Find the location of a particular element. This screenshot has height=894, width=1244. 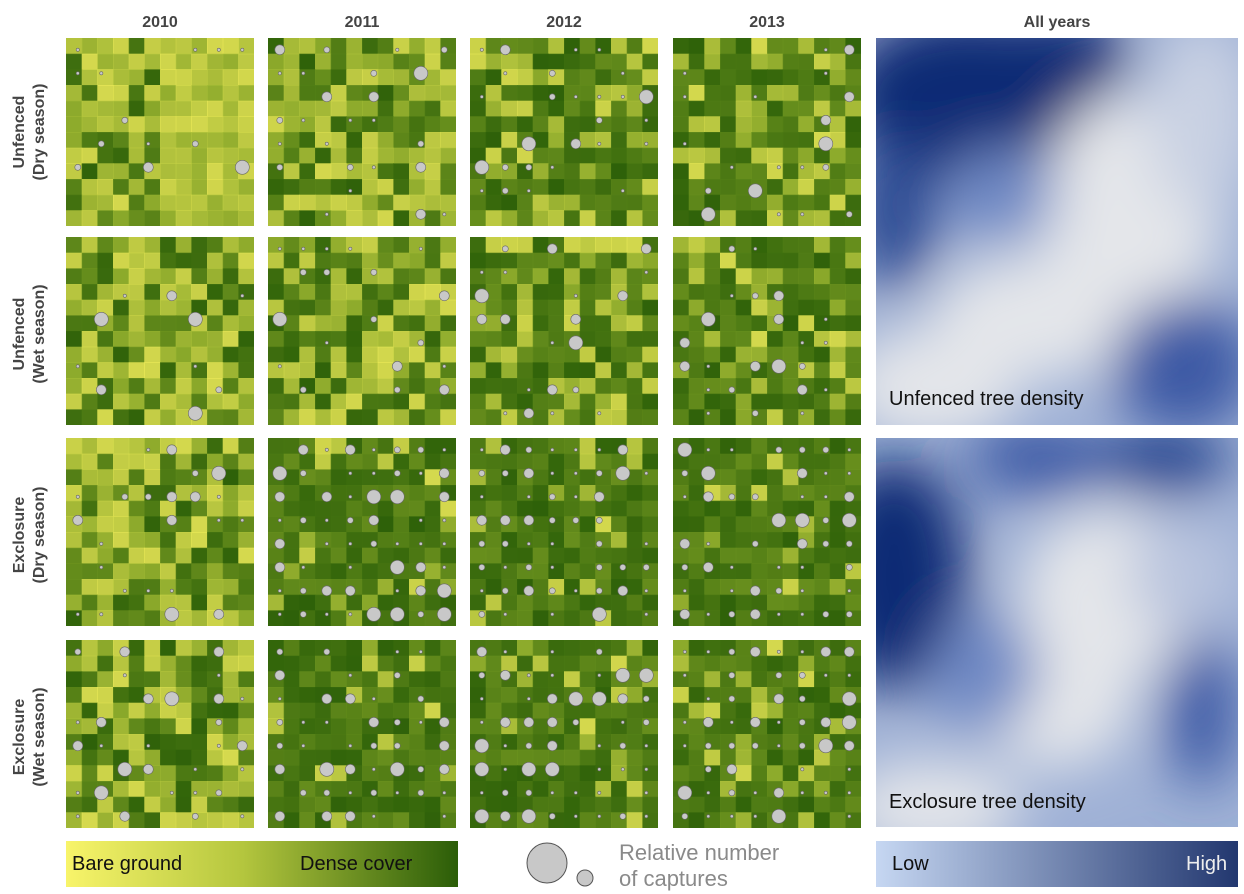

column-title-2012: 2012 is located at coordinates (564, 22).